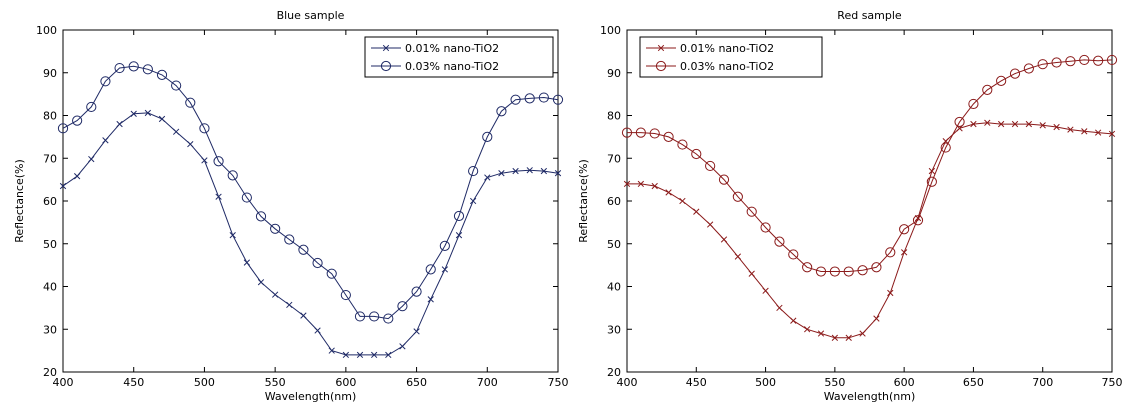 This screenshot has height=416, width=1126. What do you see at coordinates (50, 158) in the screenshot?
I see `y-tick-label: 70` at bounding box center [50, 158].